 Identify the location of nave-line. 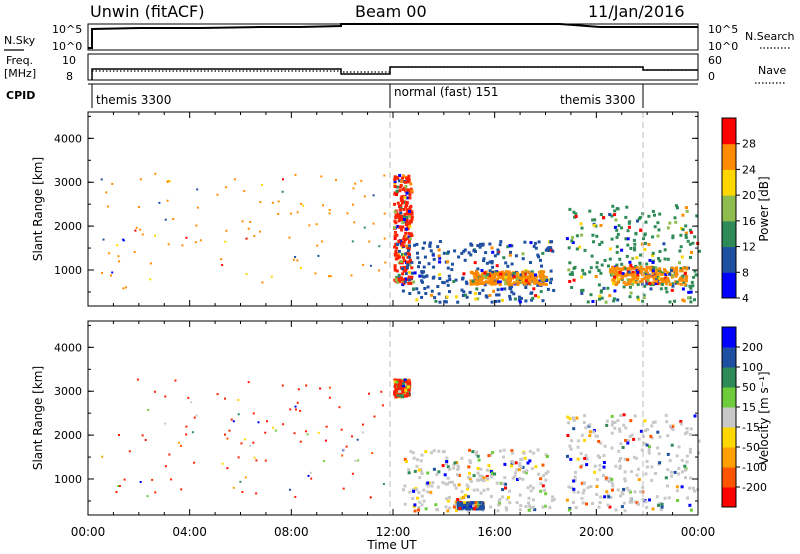
(395, 69).